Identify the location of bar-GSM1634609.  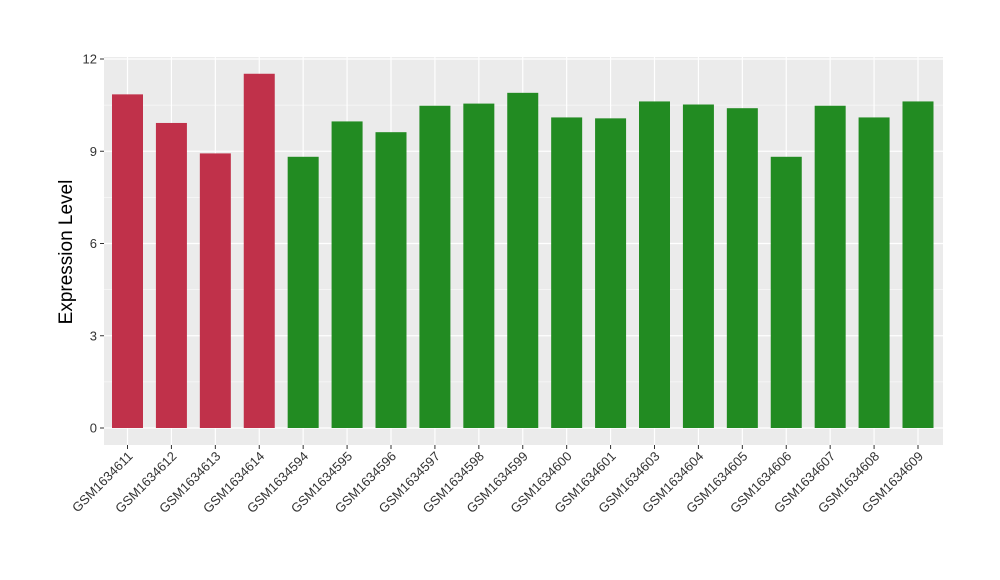
(918, 264).